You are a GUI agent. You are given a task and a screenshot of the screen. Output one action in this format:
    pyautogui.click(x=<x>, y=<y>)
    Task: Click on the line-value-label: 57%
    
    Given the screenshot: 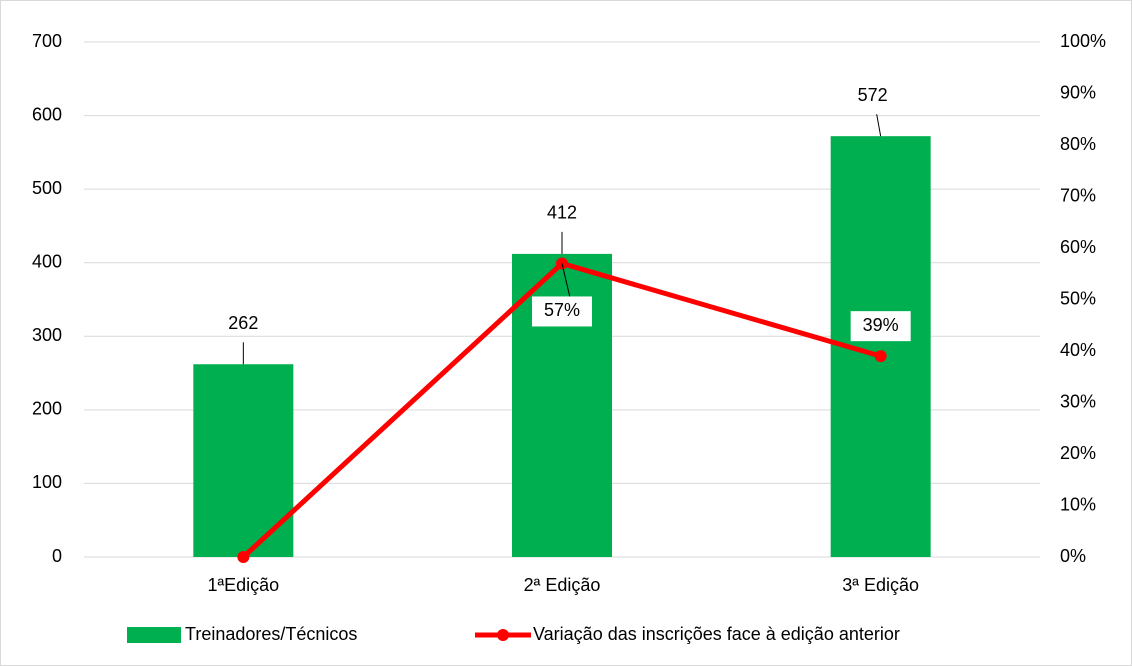 What is the action you would take?
    pyautogui.click(x=562, y=310)
    